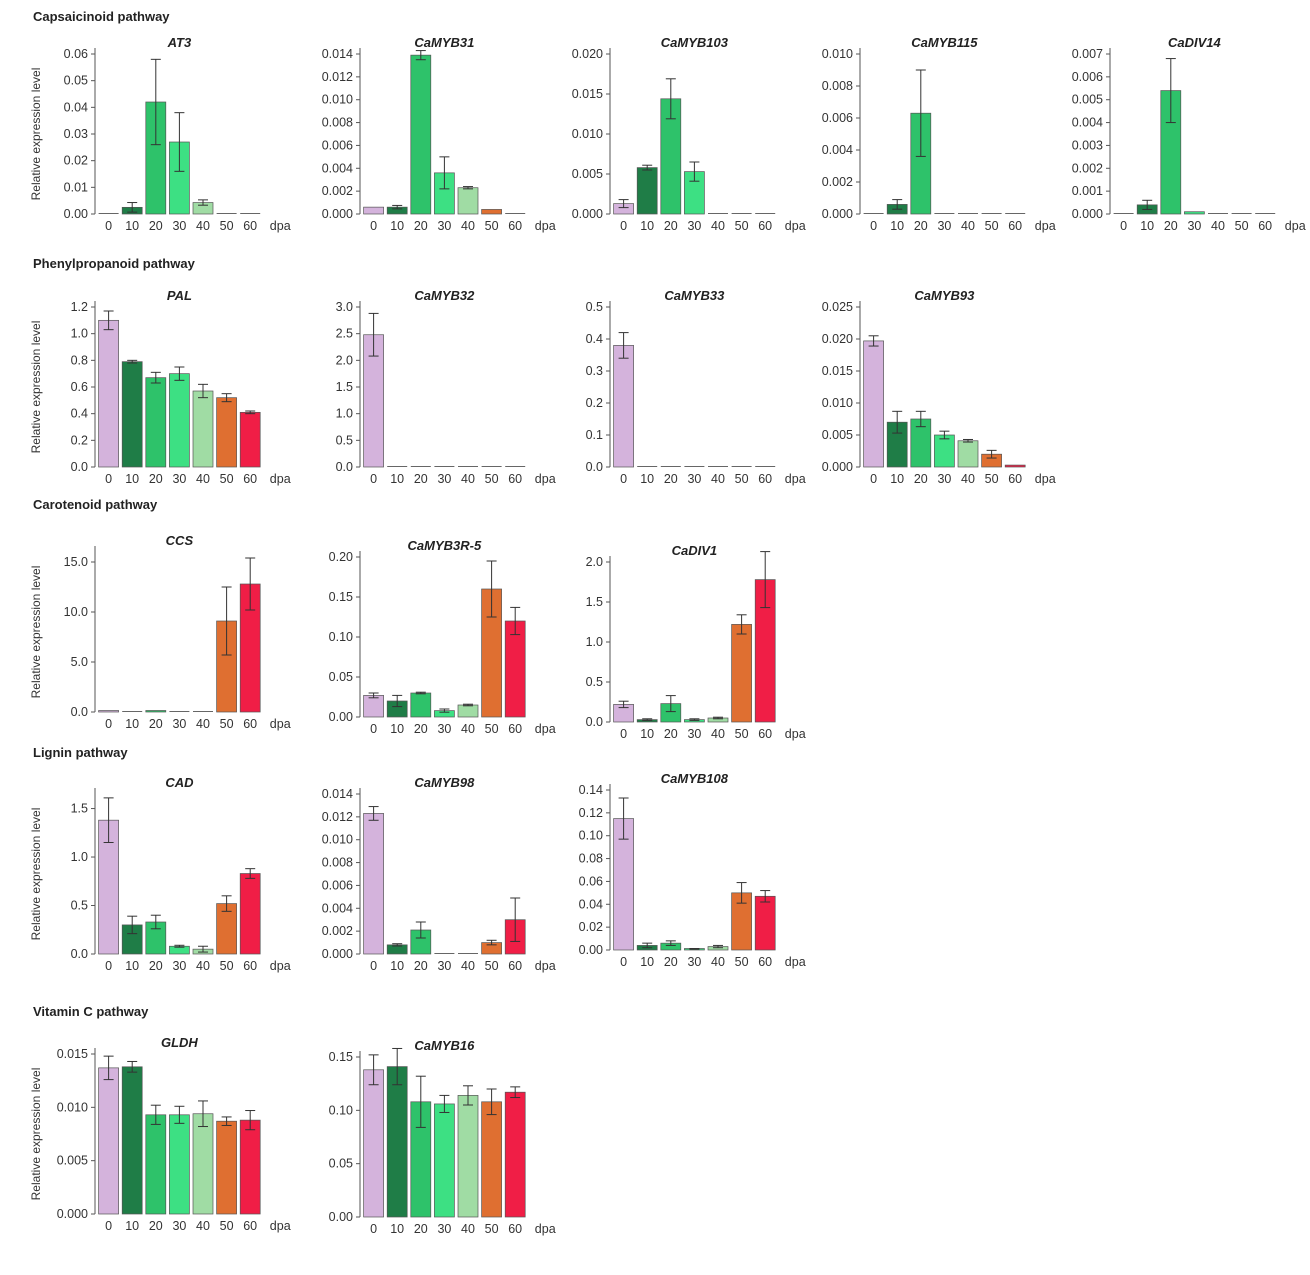 Image resolution: width=1310 pixels, height=1275 pixels. What do you see at coordinates (337, 794) in the screenshot?
I see `y-tick-label: 0.014` at bounding box center [337, 794].